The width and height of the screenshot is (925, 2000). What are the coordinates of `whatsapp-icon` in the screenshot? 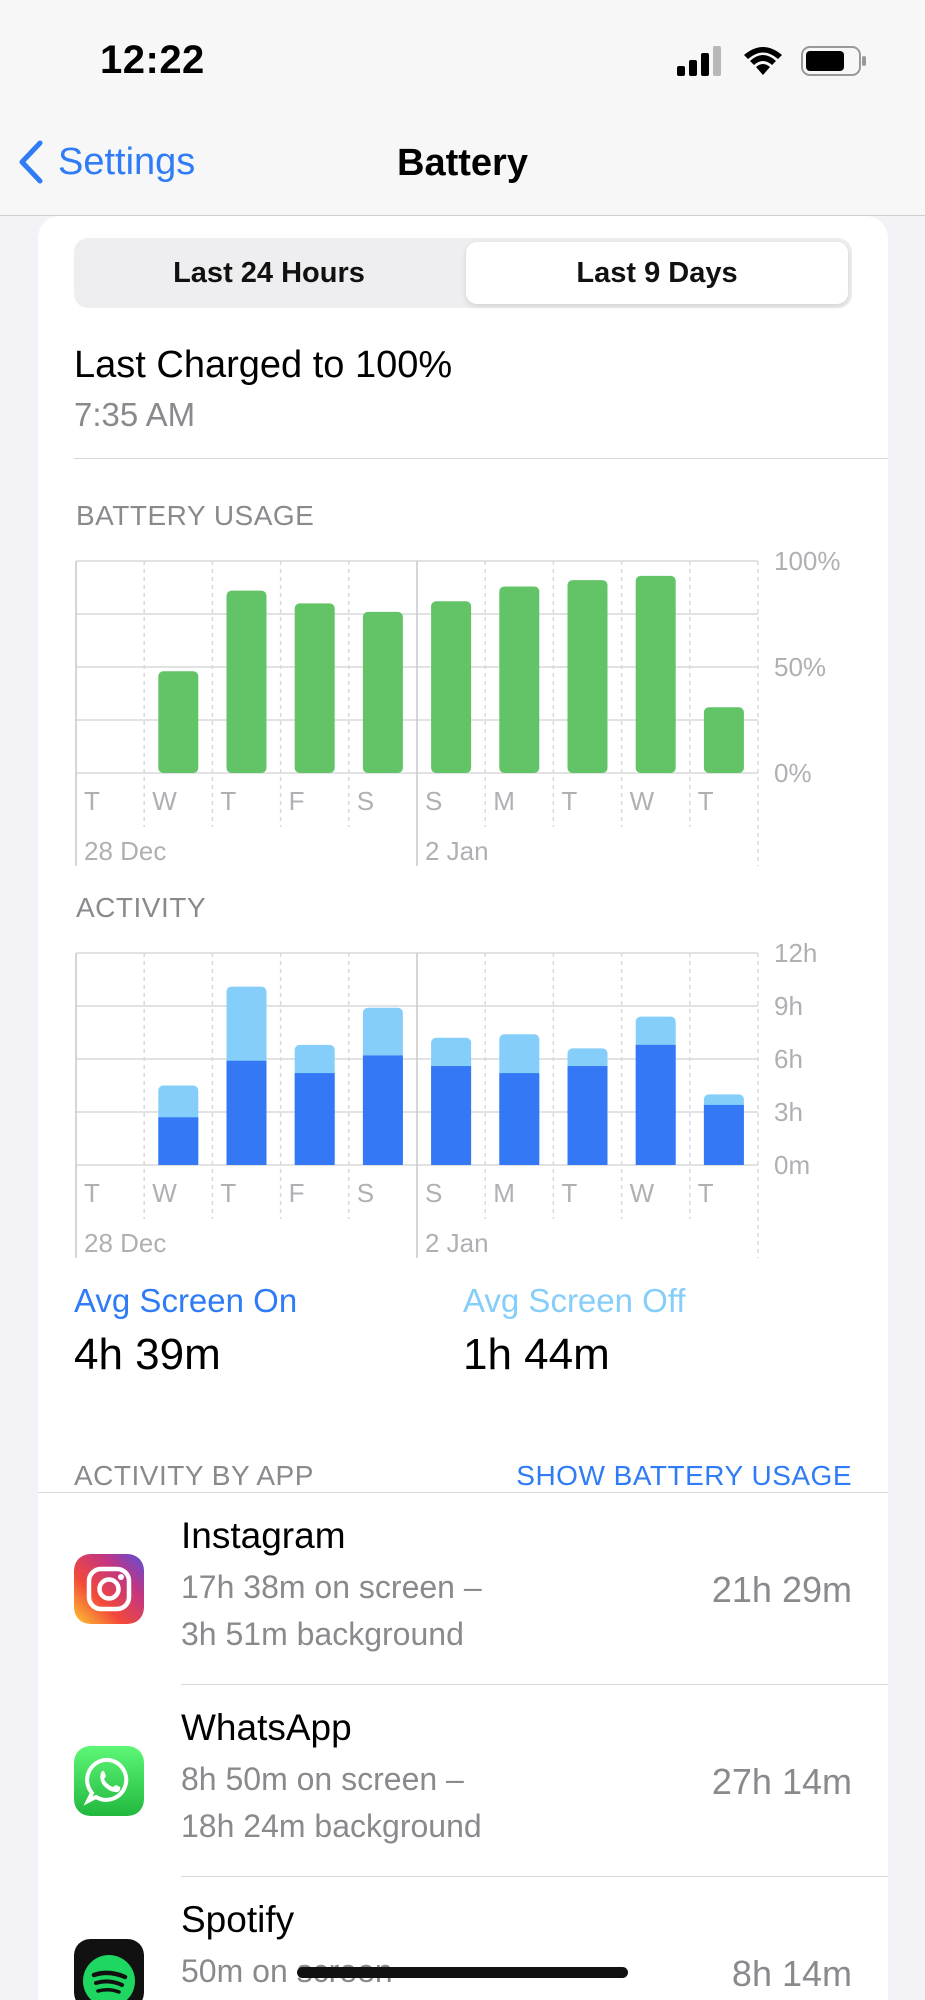 It's located at (109, 1781).